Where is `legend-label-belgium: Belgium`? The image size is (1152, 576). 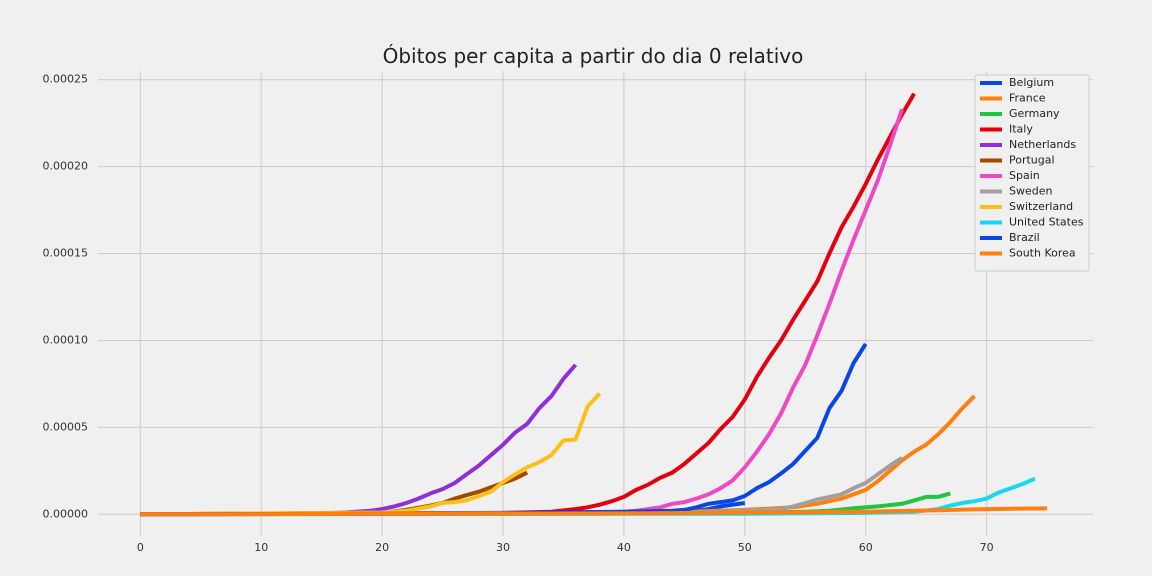
legend-label-belgium: Belgium is located at coordinates (1031, 82).